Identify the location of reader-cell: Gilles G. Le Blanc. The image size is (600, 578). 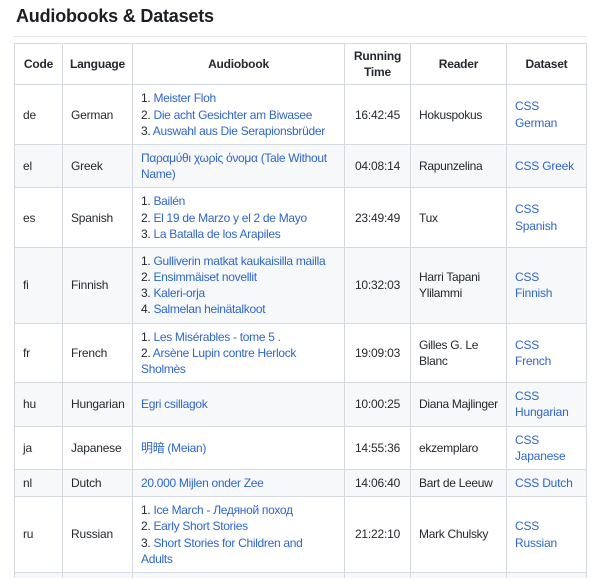
(458, 353).